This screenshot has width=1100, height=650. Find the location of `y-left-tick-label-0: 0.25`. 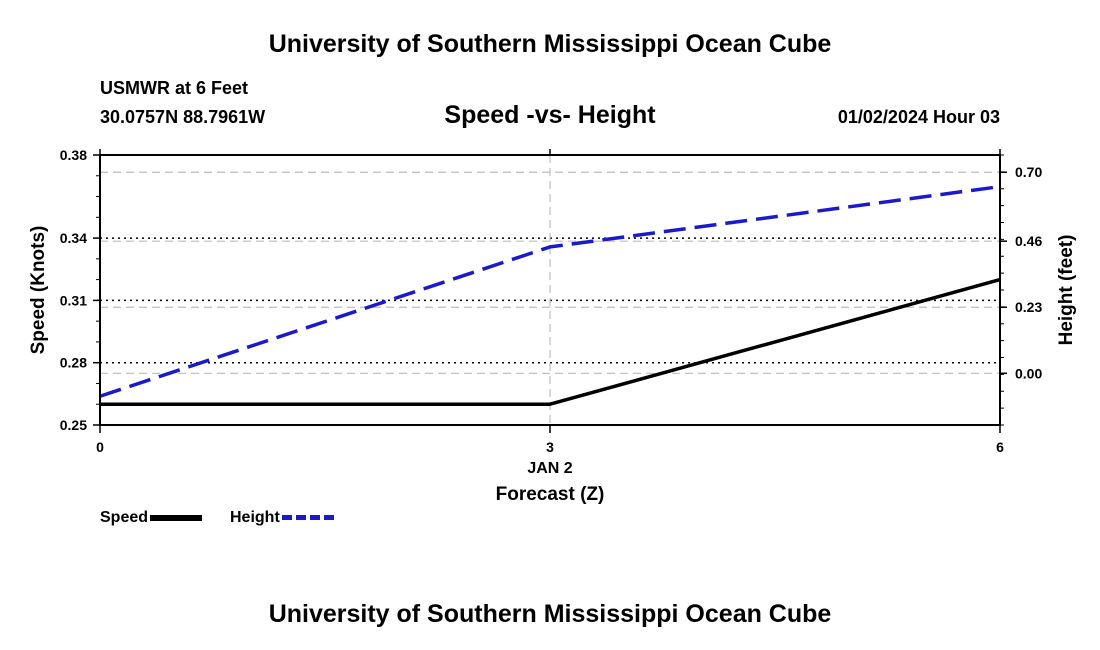

y-left-tick-label-0: 0.25 is located at coordinates (73, 425).